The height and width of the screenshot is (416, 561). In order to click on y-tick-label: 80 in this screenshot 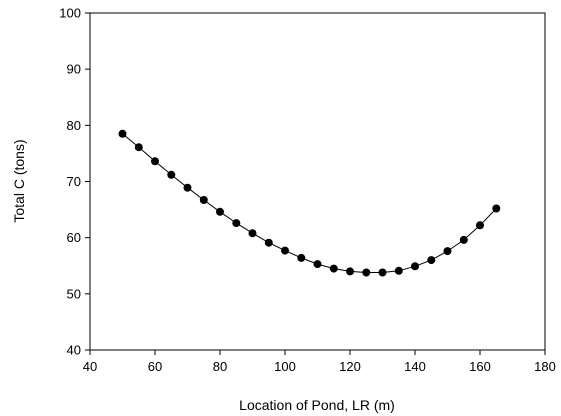, I will do `click(74, 125)`.